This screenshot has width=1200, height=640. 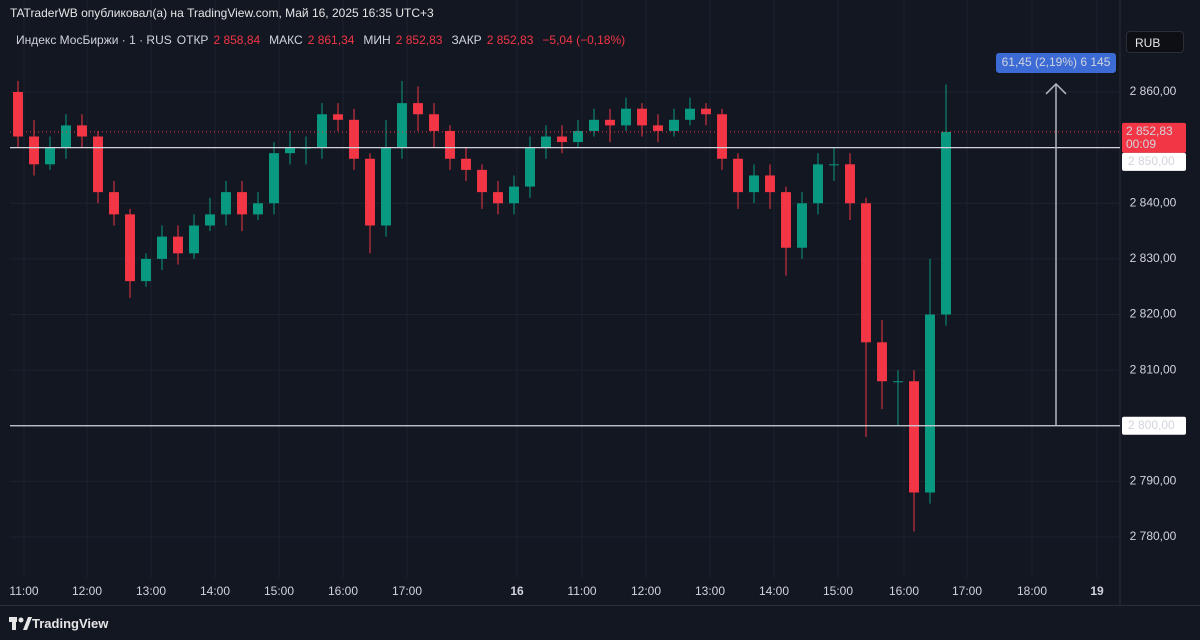 I want to click on line-label: 2 800,00, so click(x=1151, y=425).